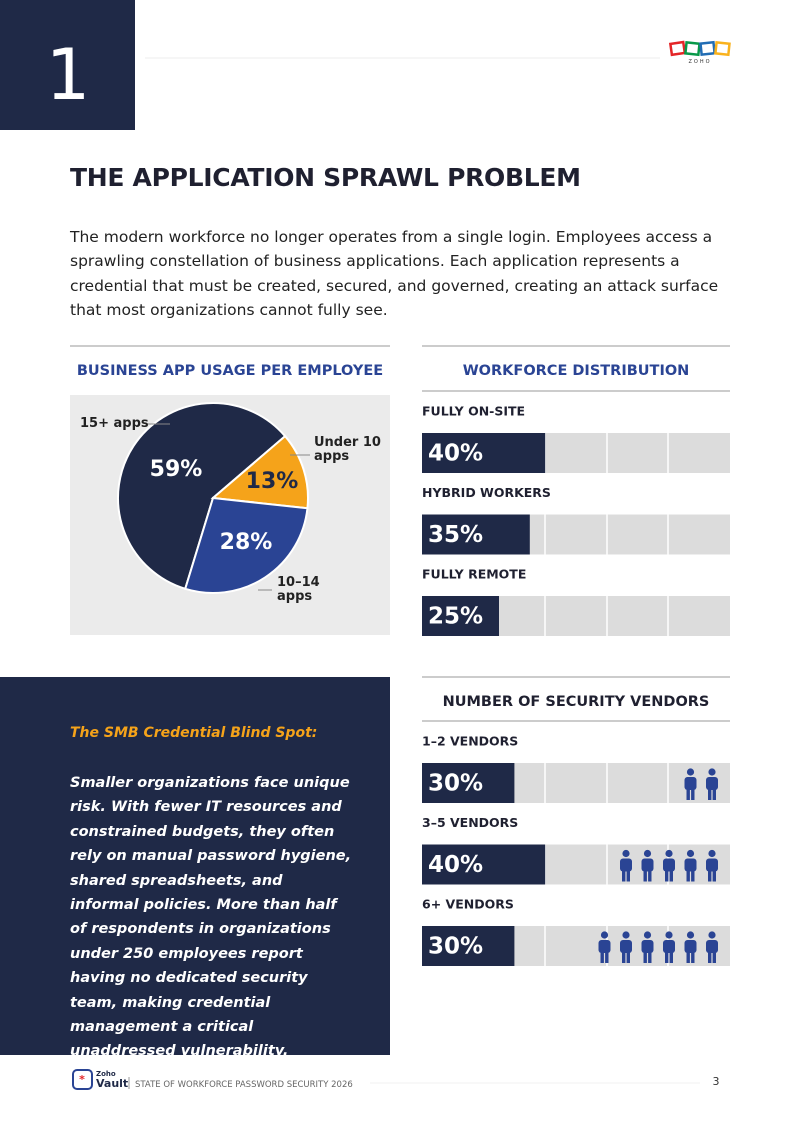  I want to click on logo-top: Zoho, so click(106, 1074).